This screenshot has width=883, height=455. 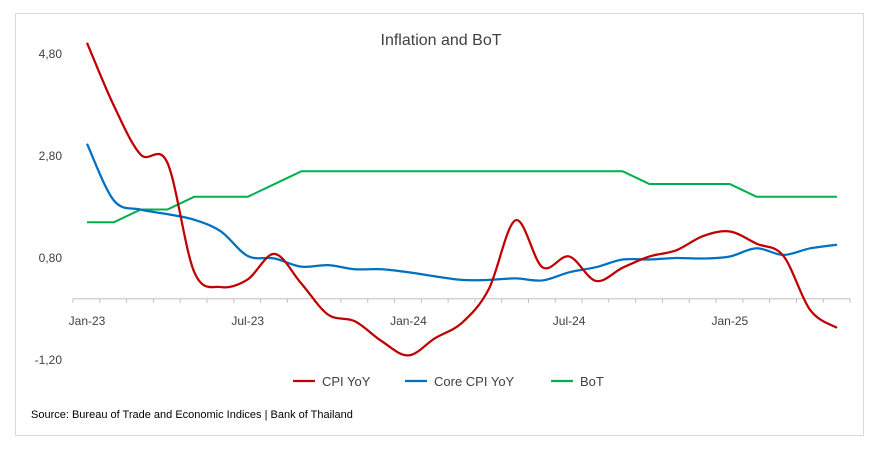 I want to click on y-tick-label: 2,80, so click(x=51, y=156).